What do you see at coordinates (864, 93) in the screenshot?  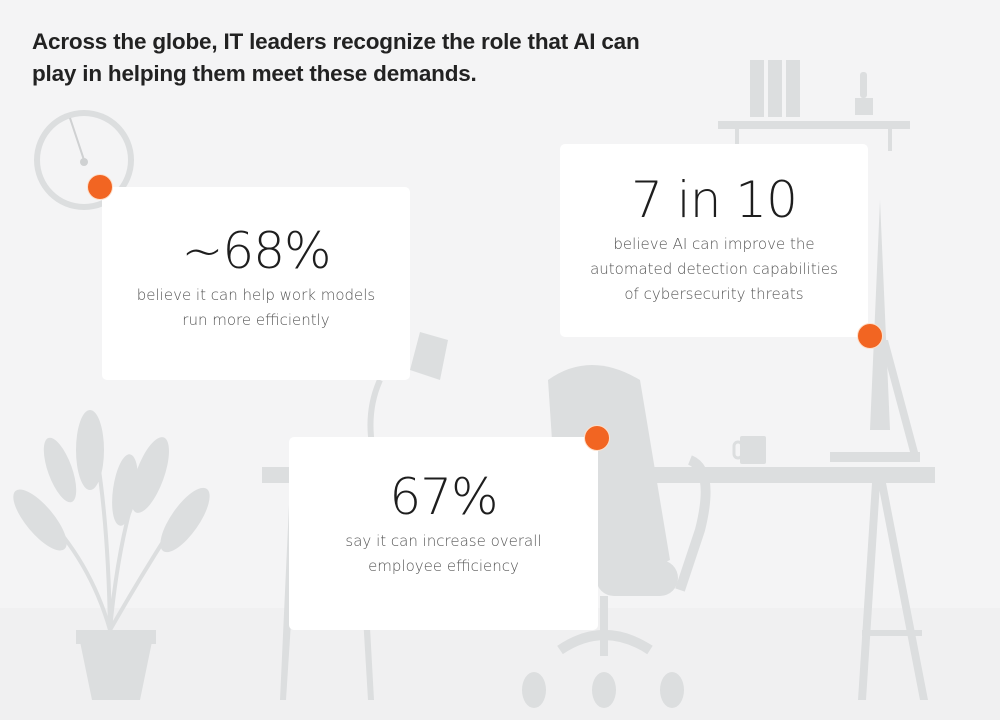 I see `cactus-icon` at bounding box center [864, 93].